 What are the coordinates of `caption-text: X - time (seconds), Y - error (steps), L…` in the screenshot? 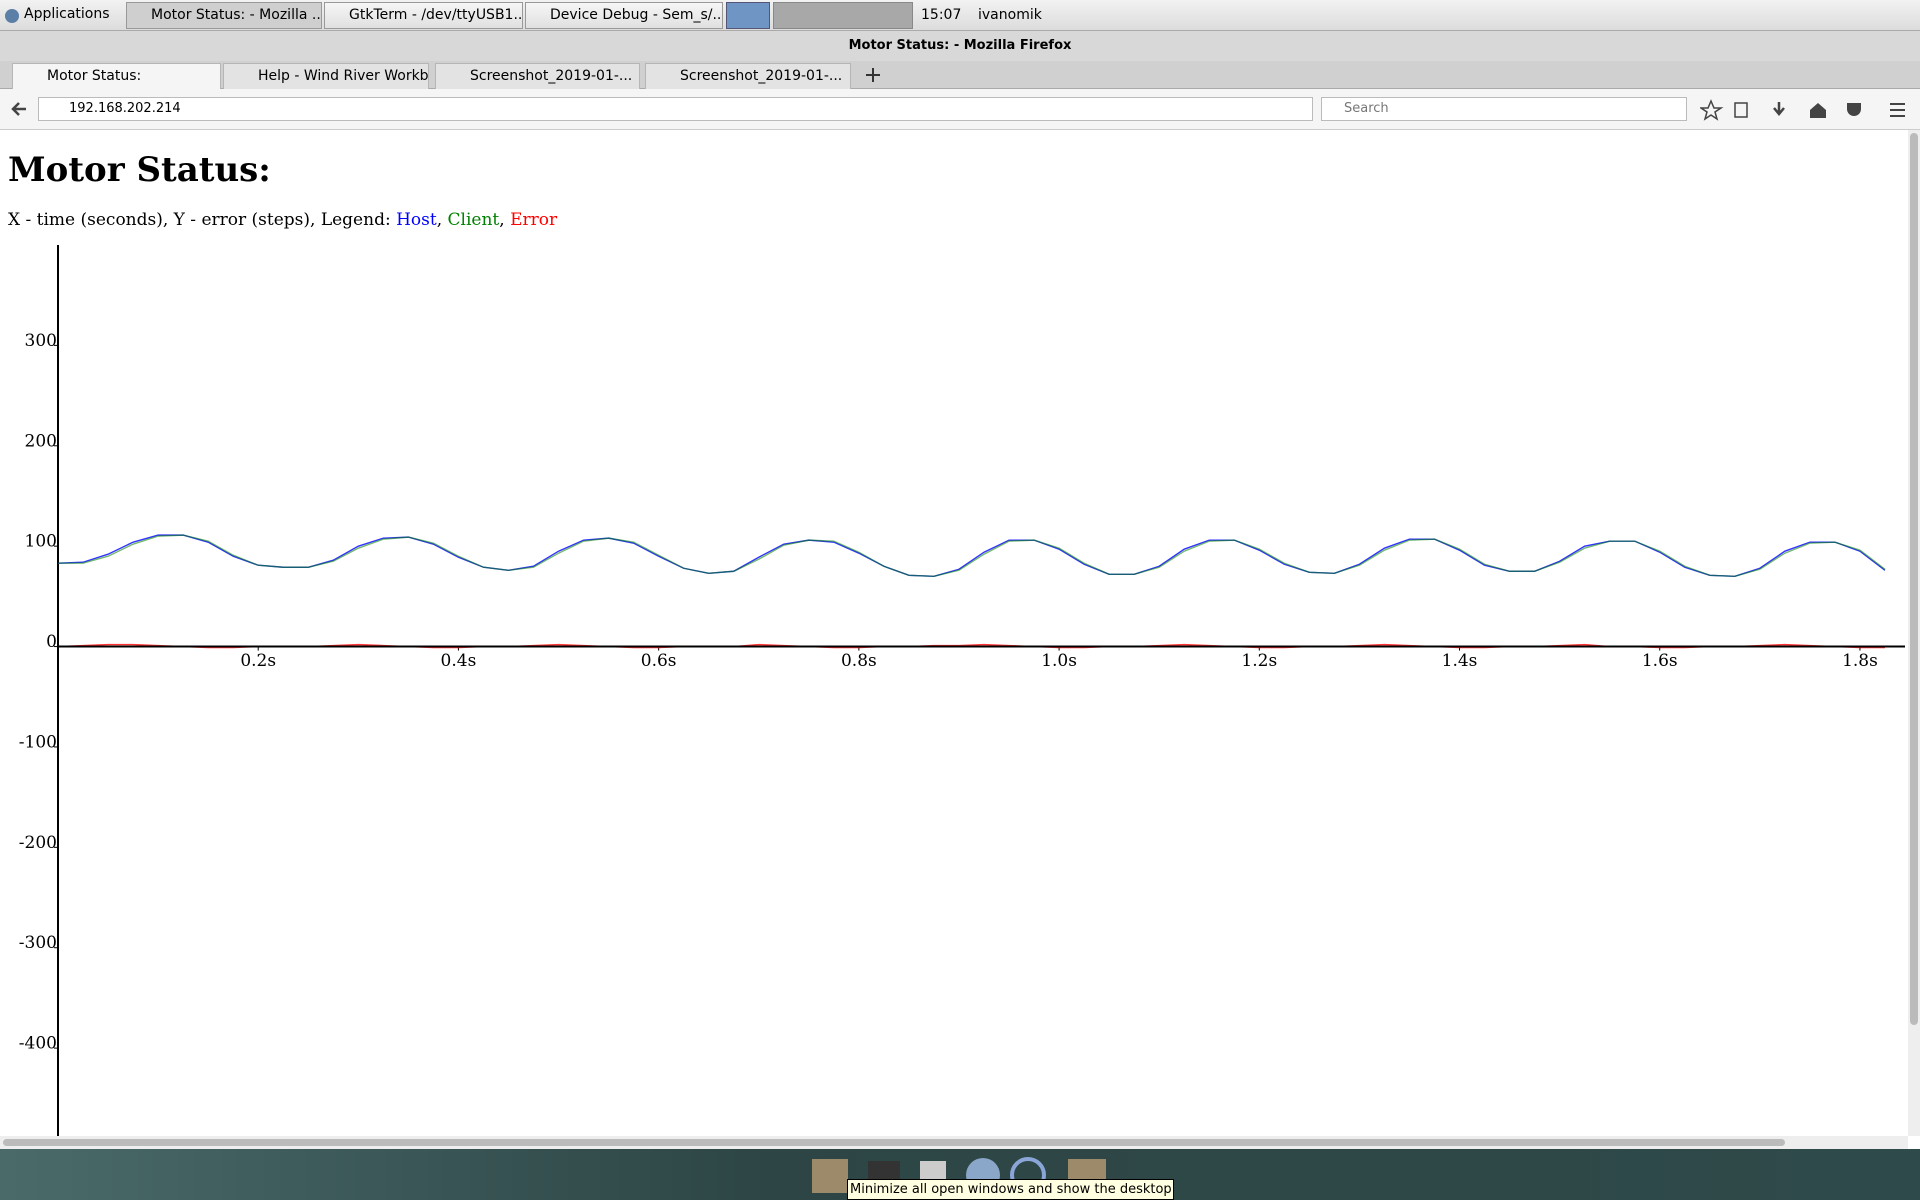 It's located at (199, 220).